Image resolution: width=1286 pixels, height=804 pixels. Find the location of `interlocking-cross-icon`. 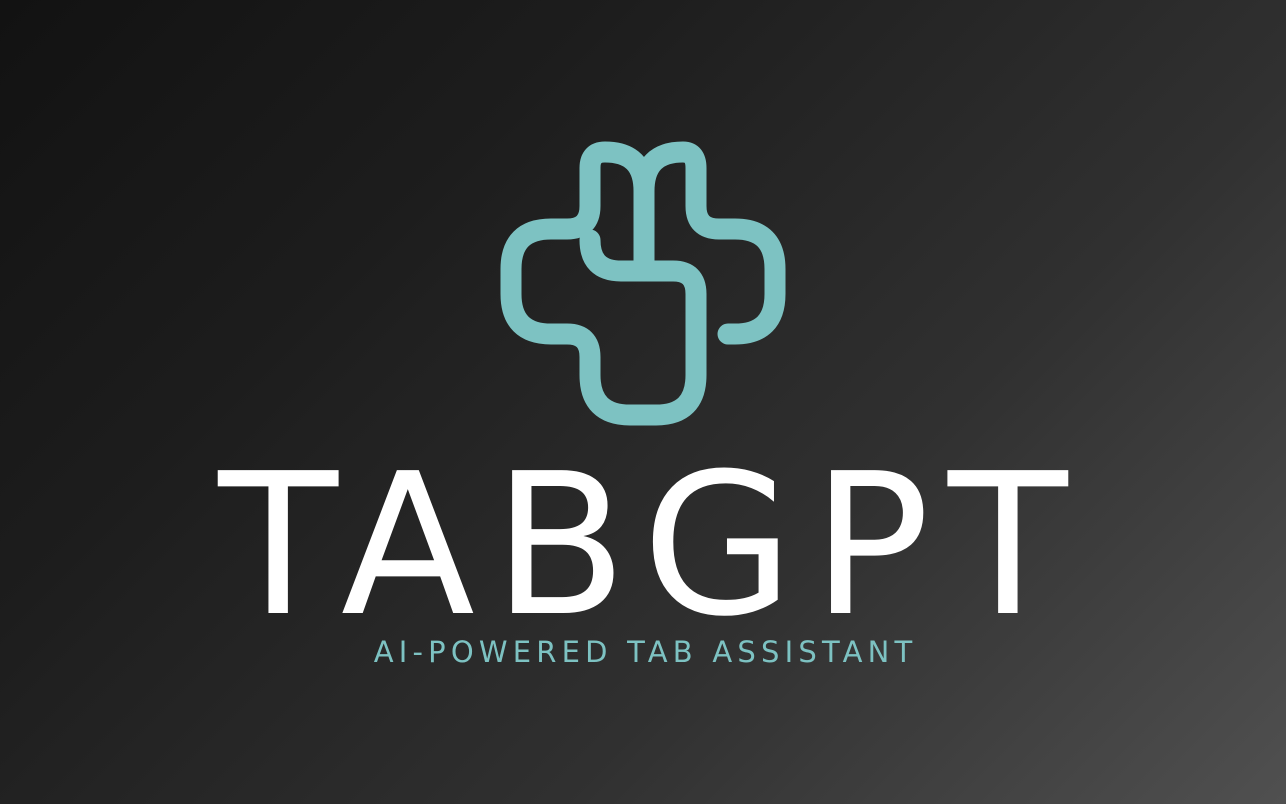

interlocking-cross-icon is located at coordinates (643, 283).